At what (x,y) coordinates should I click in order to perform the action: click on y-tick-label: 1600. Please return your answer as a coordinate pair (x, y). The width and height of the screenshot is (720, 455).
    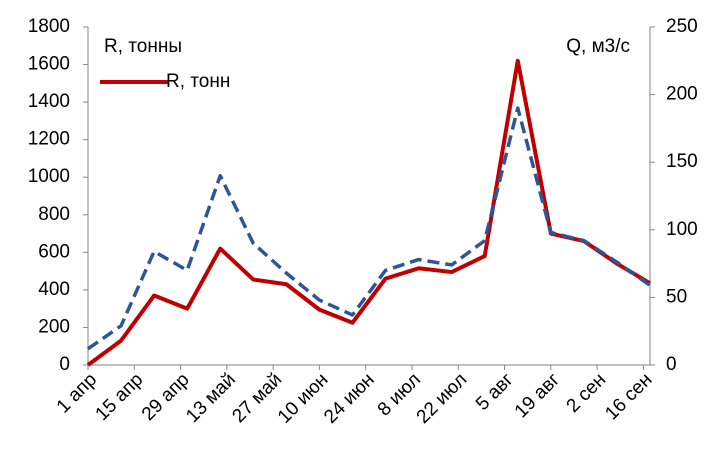
    Looking at the image, I should click on (49, 64).